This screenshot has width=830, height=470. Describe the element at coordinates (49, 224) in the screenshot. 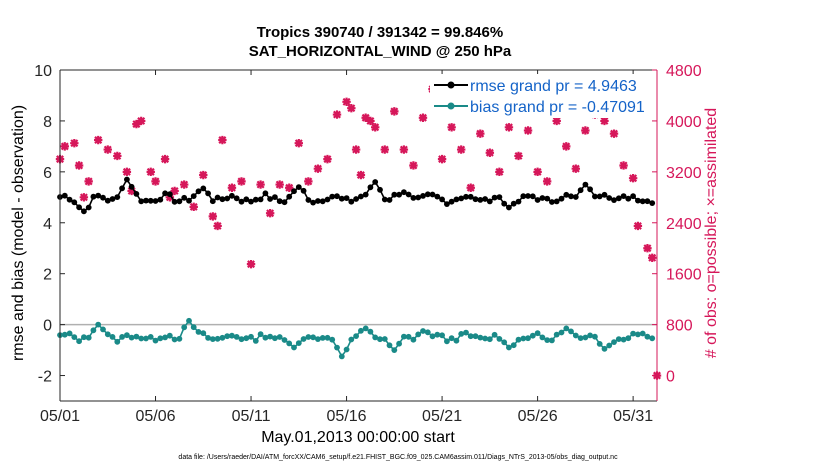

I see `left-axis-ticks: -2 0 2 4 6 8 10` at that location.